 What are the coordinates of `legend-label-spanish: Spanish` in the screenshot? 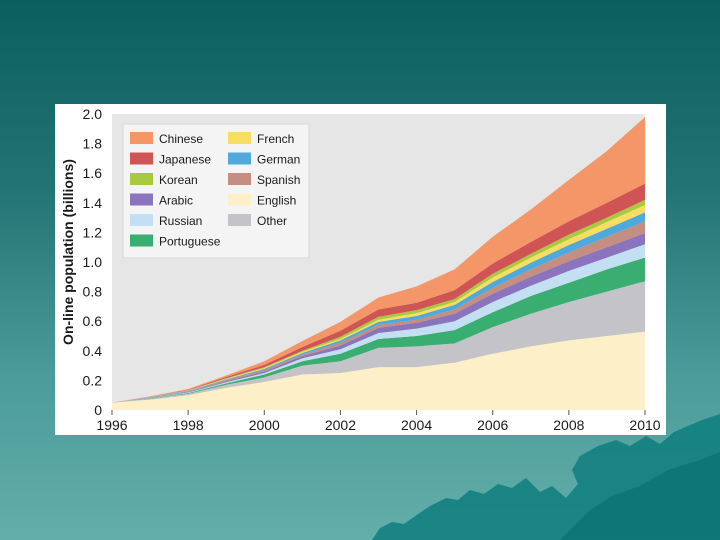 It's located at (278, 180).